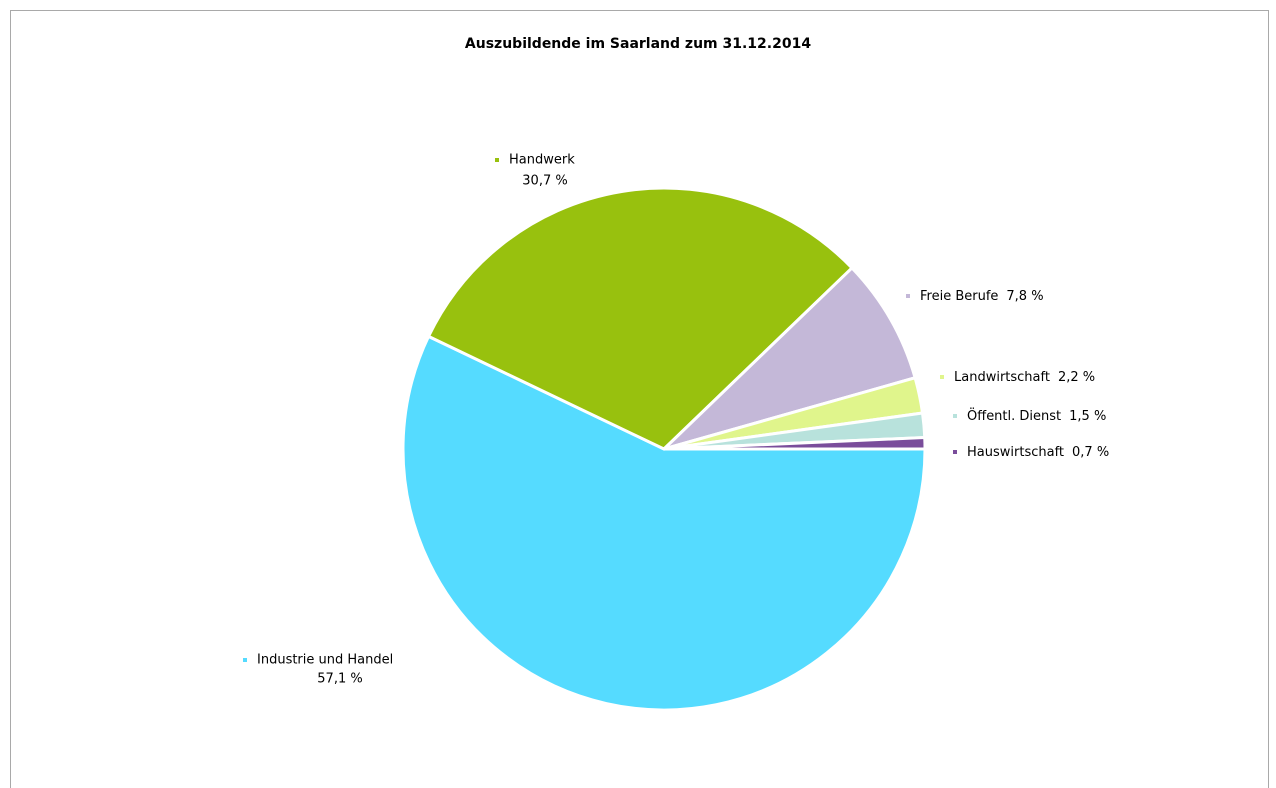 The width and height of the screenshot is (1276, 788). I want to click on slice-label: Hauswirtschaft, so click(1015, 452).